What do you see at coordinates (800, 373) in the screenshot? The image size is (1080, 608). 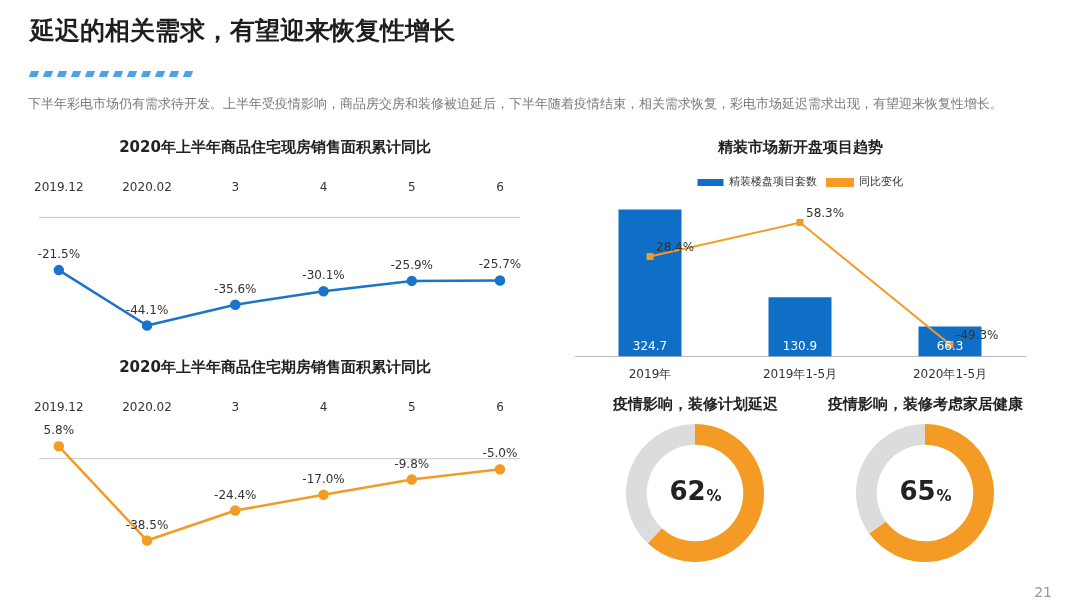 I see `x-tick-label: 2019年1-5月` at bounding box center [800, 373].